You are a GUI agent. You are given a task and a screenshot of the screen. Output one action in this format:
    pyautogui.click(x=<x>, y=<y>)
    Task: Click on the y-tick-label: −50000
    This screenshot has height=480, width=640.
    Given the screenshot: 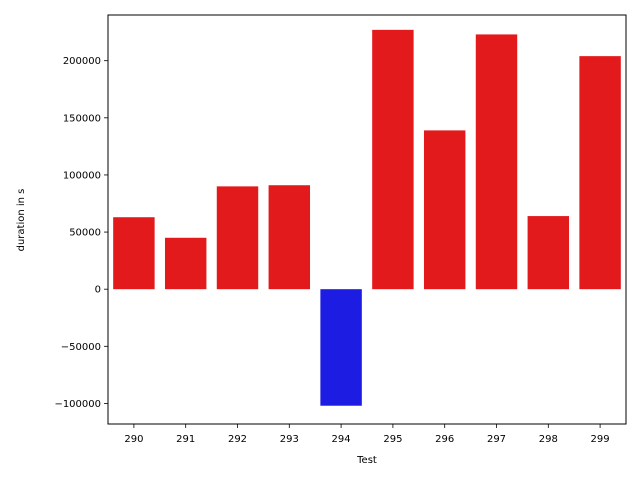 What is the action you would take?
    pyautogui.click(x=81, y=347)
    